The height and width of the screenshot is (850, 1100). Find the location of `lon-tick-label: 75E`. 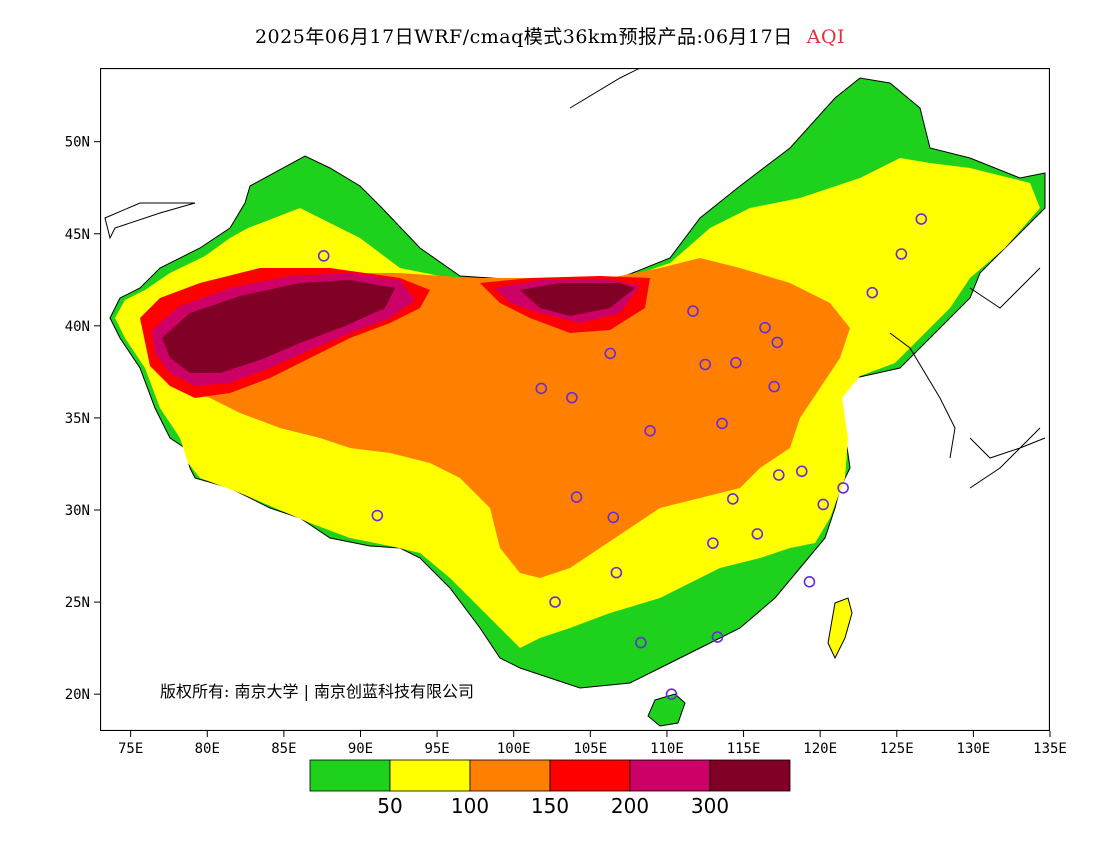

lon-tick-label: 75E is located at coordinates (130, 749).